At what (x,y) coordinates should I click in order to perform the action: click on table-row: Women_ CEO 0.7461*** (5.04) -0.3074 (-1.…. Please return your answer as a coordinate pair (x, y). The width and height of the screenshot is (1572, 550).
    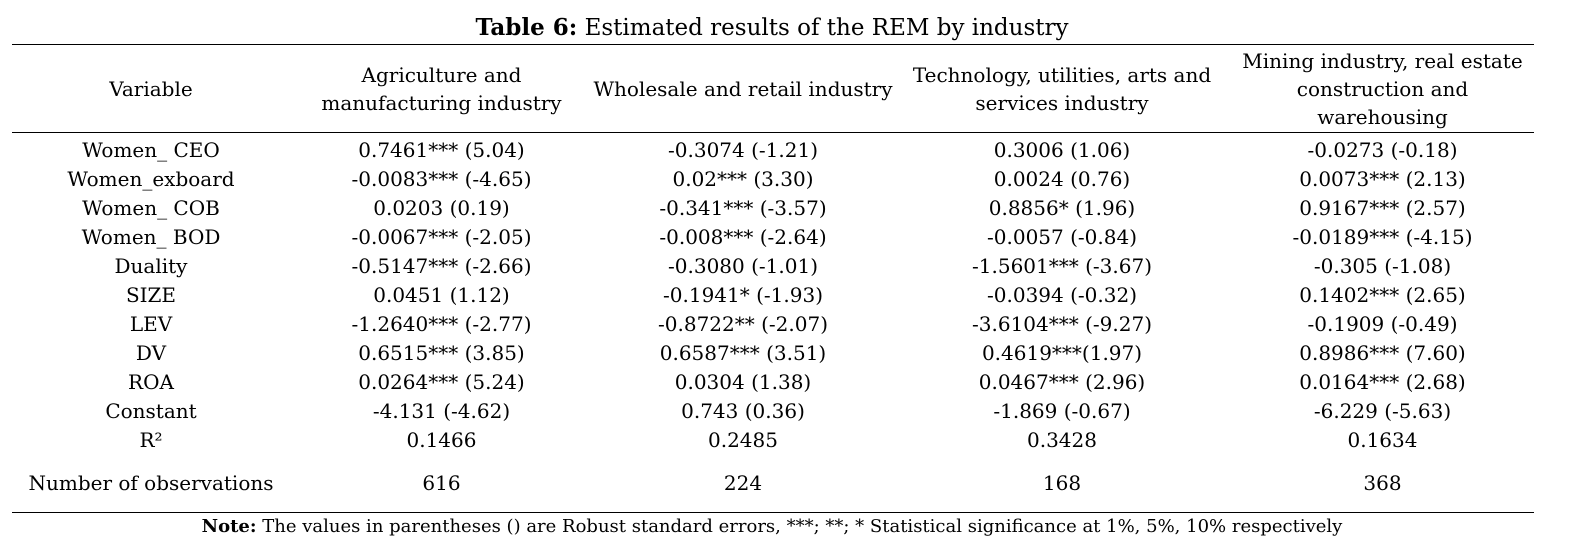
    Looking at the image, I should click on (773, 148).